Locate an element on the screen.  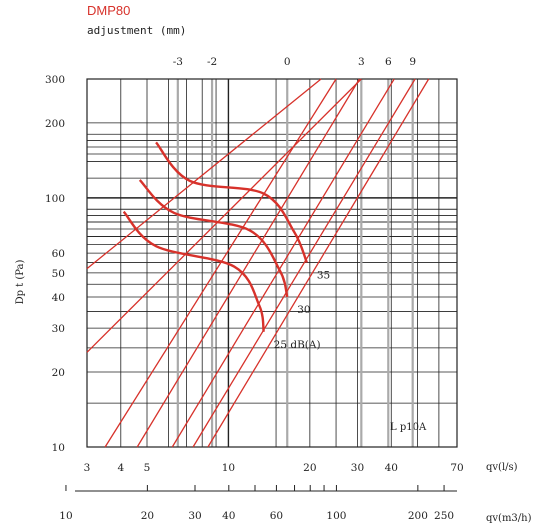
x-tick-label: 20 is located at coordinates (309, 468).